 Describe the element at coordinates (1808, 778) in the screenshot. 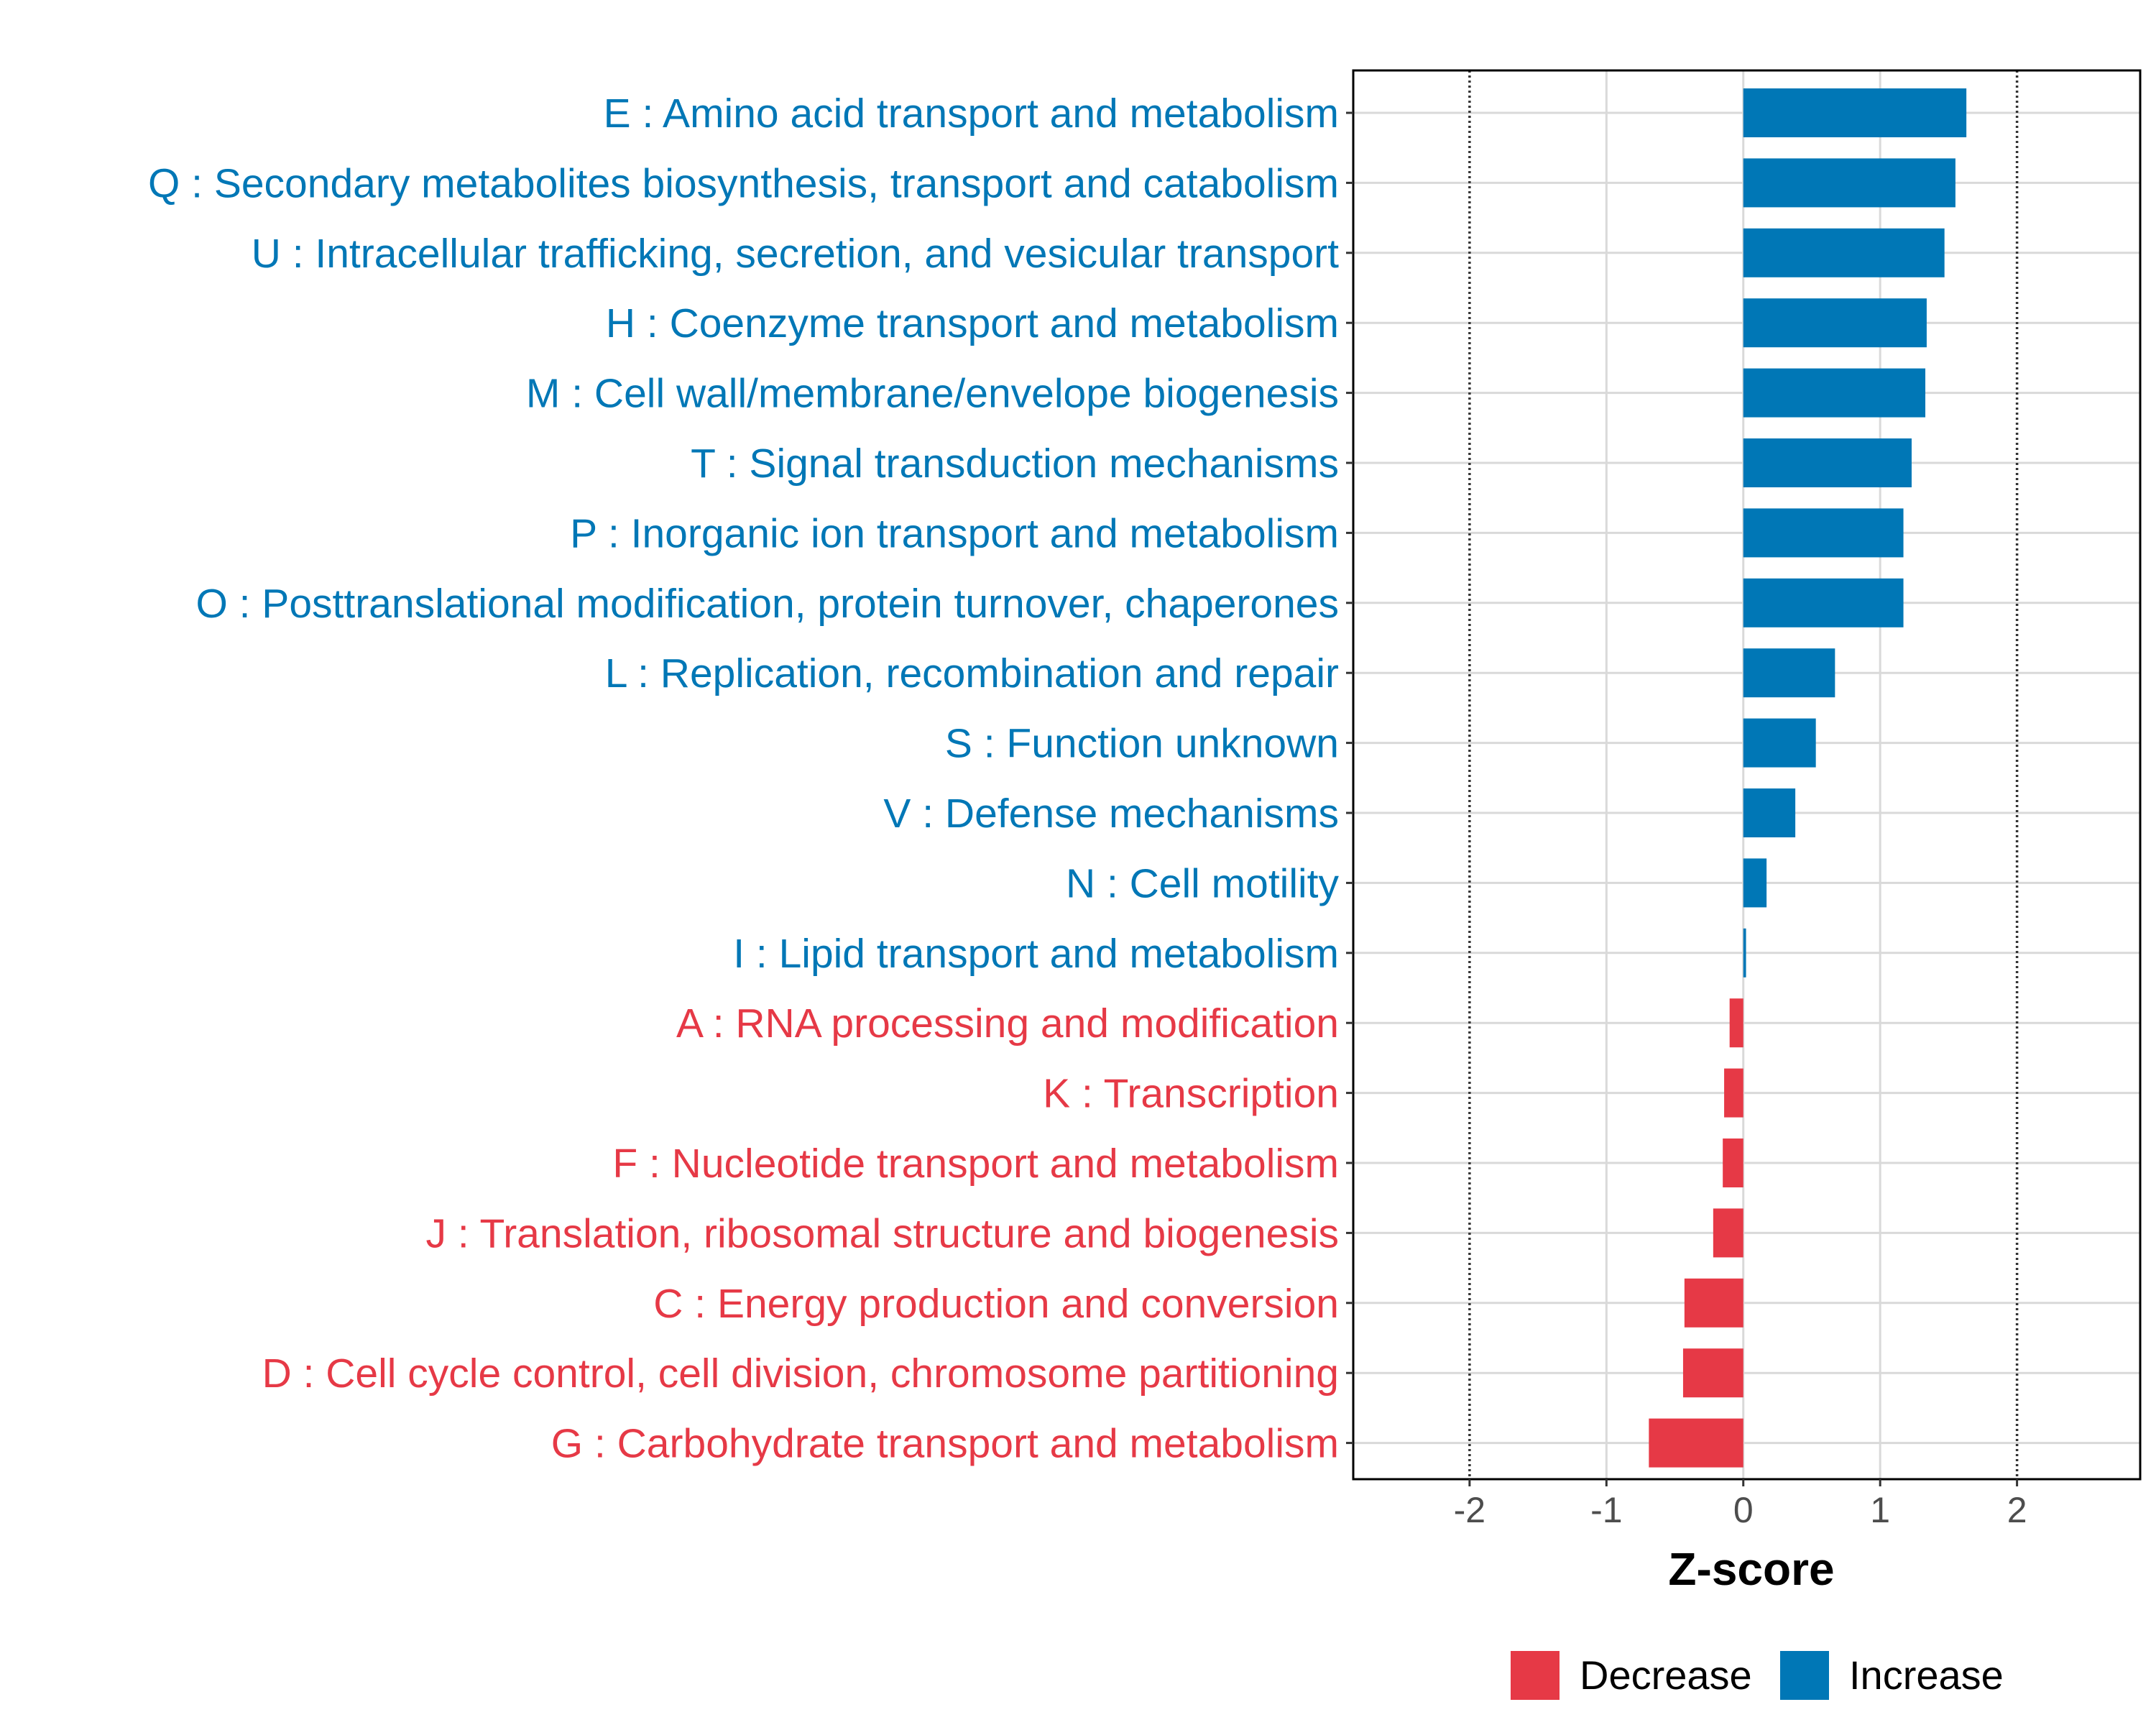

I see `bar-layer` at that location.